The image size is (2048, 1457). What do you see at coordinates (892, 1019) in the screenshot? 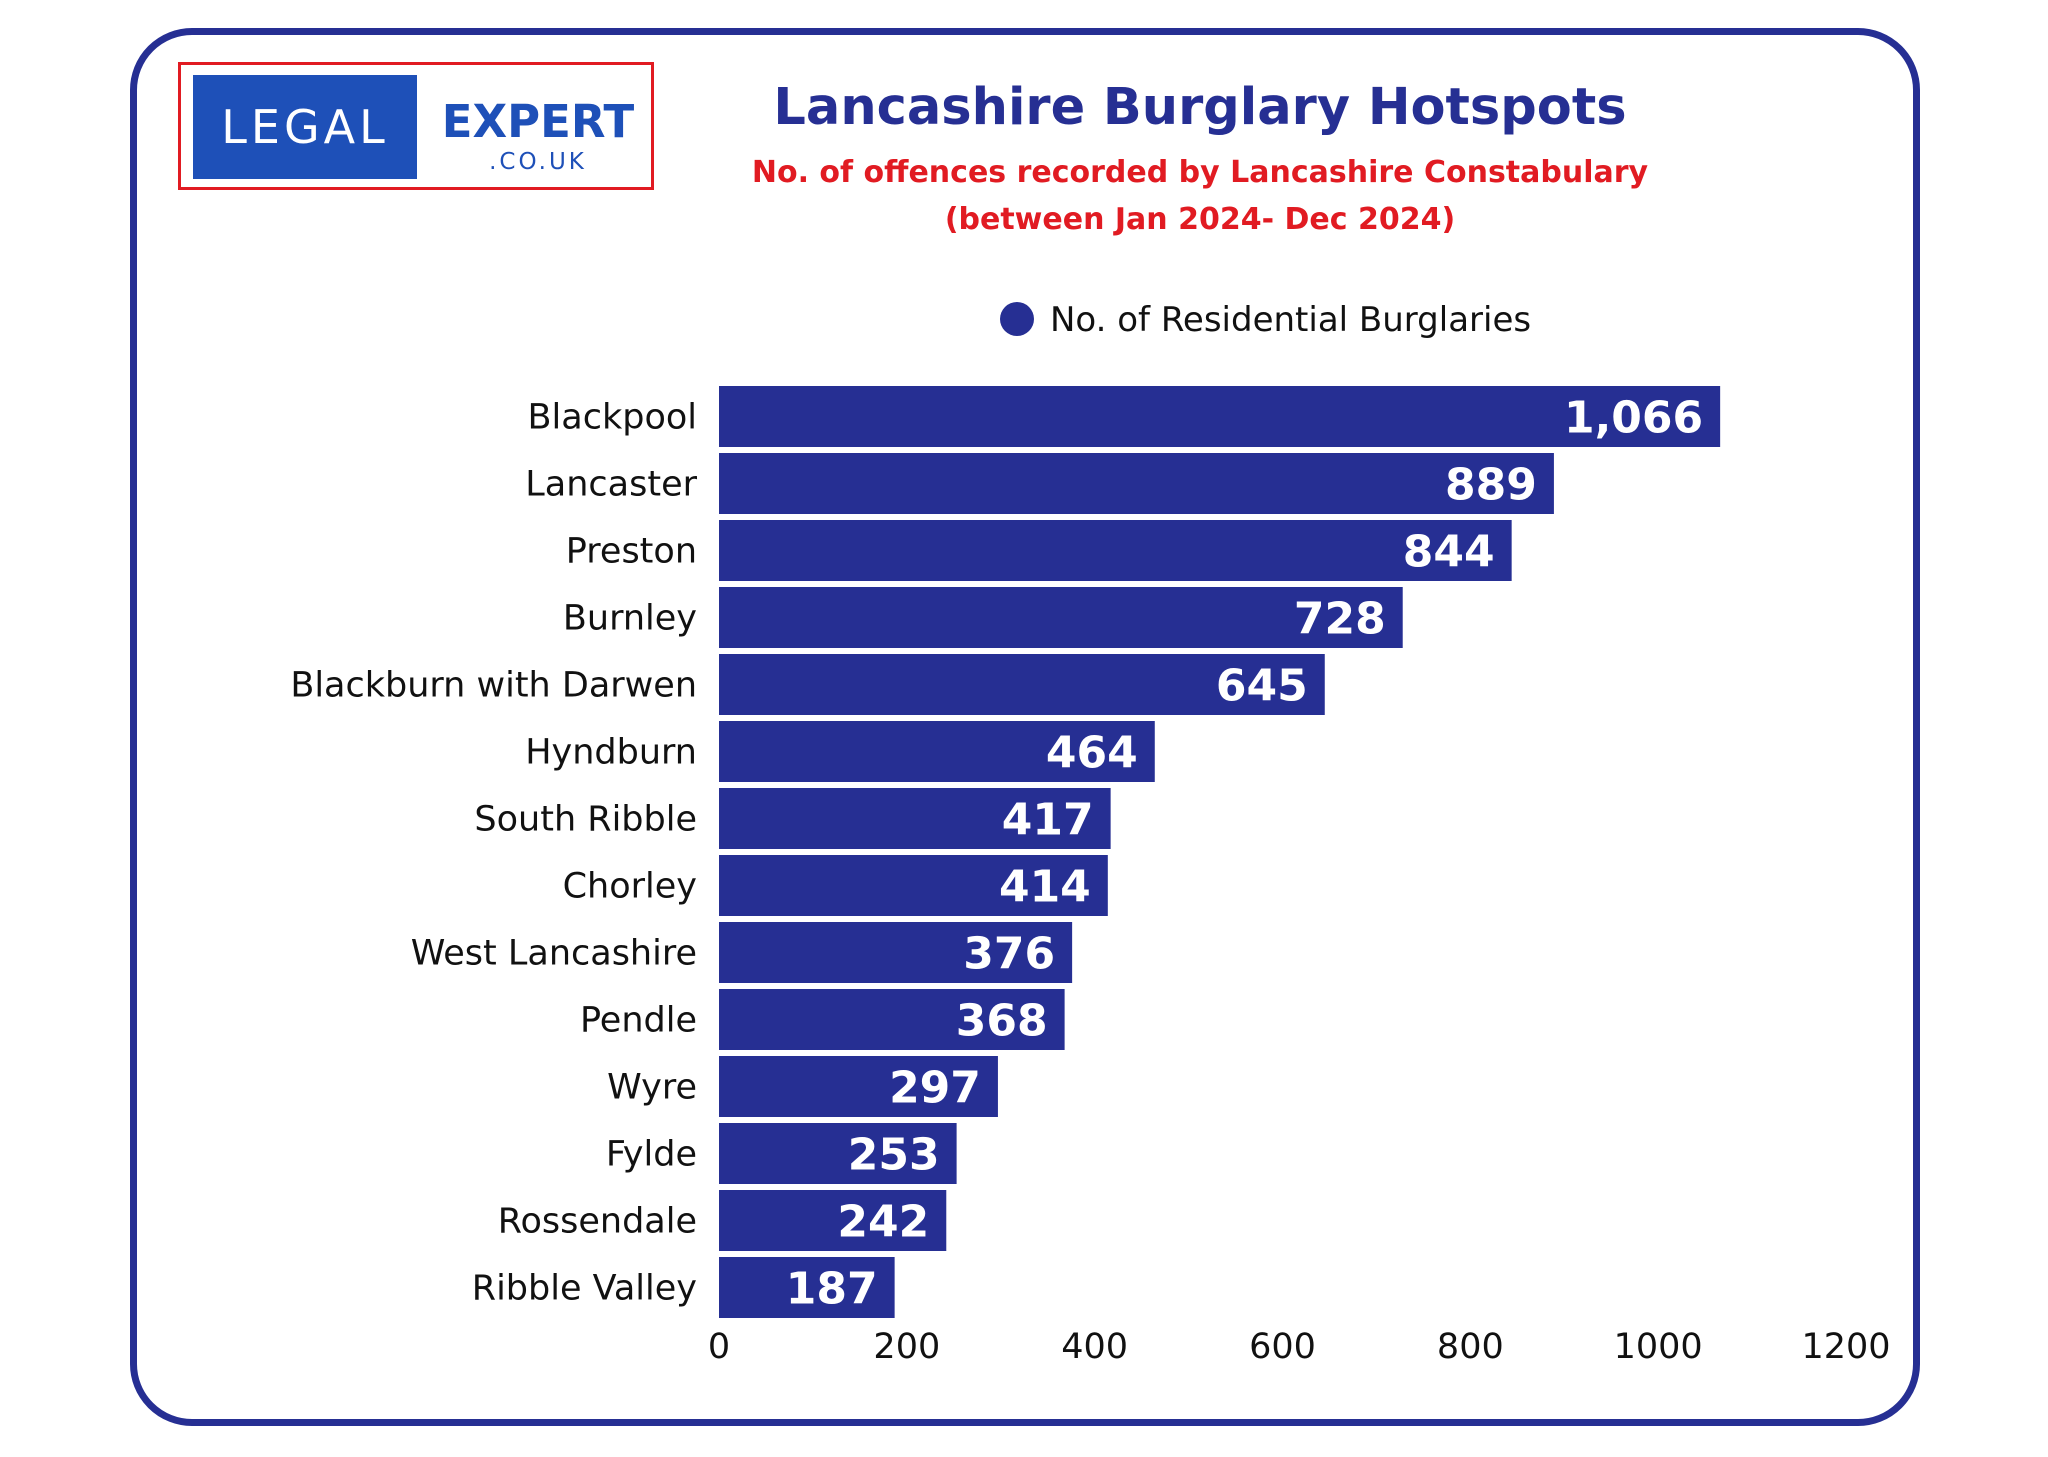
I see `bar-pendle` at bounding box center [892, 1019].